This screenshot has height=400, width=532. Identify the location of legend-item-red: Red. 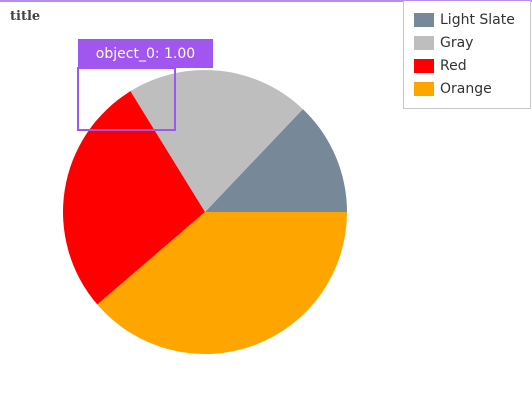
(440, 66).